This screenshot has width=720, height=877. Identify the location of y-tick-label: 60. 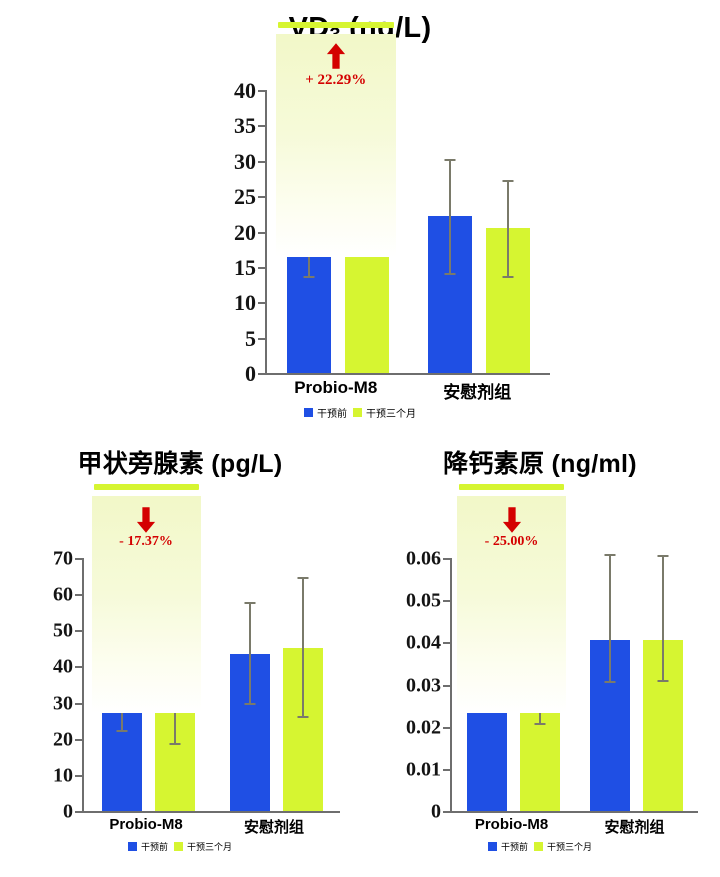
(63, 594).